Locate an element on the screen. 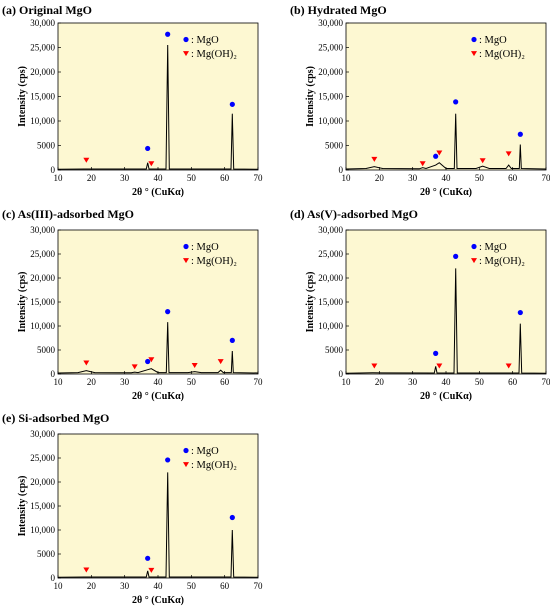  panel-title: (a) Original MgO is located at coordinates (47, 10).